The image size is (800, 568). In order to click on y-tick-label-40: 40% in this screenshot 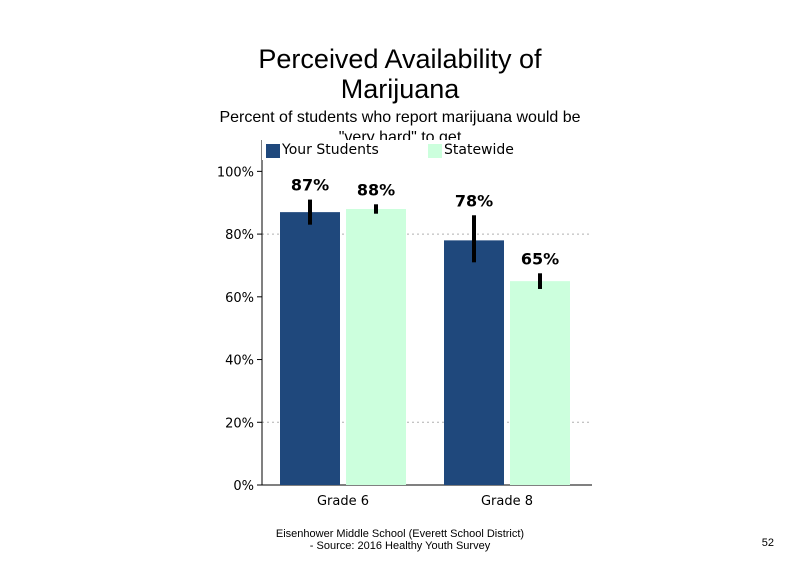, I will do `click(239, 361)`.